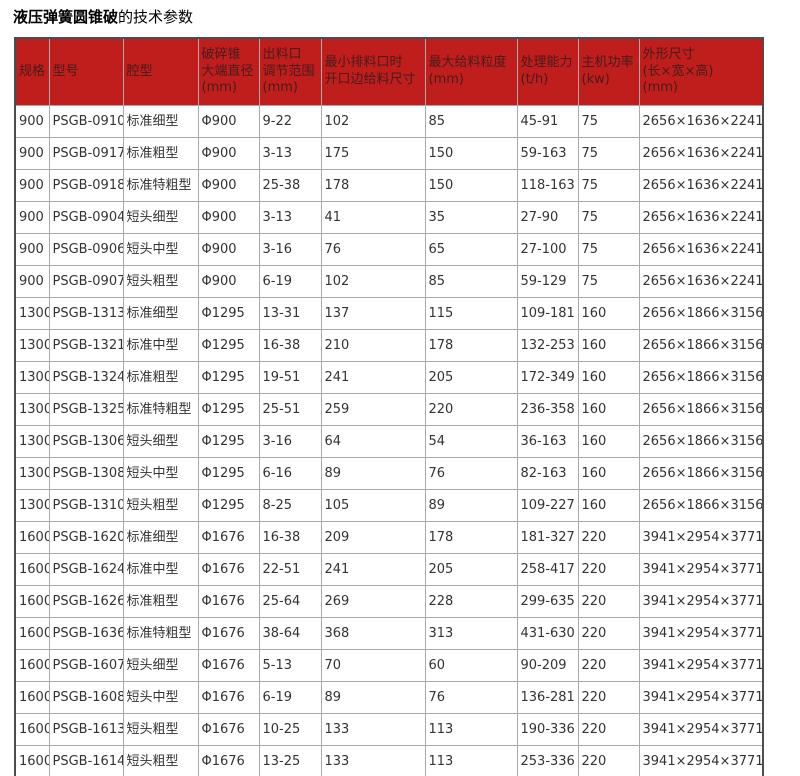 This screenshot has width=800, height=776. Describe the element at coordinates (547, 345) in the screenshot. I see `table-cell: 132-253` at that location.